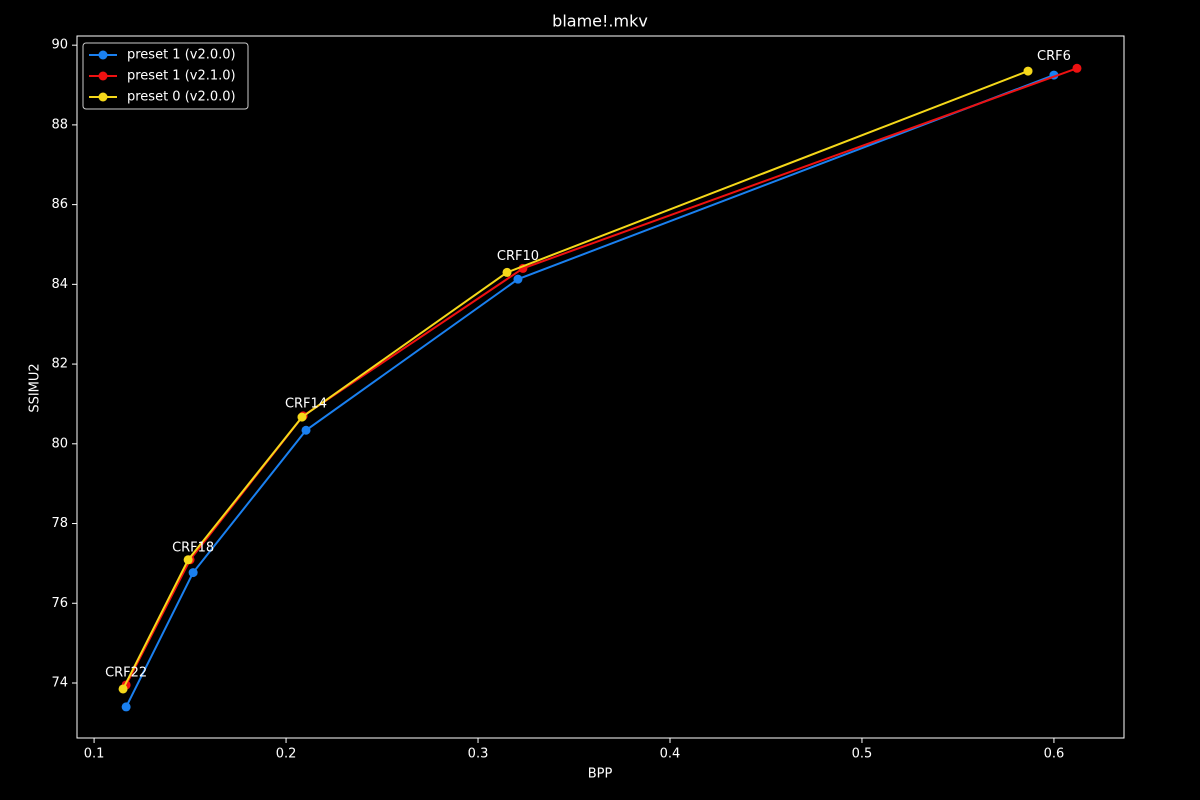 The height and width of the screenshot is (800, 1200). Describe the element at coordinates (306, 403) in the screenshot. I see `point-label: CRF14` at that location.